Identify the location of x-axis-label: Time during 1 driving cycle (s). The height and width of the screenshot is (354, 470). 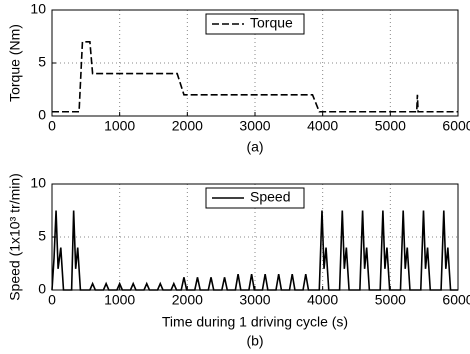
(255, 322).